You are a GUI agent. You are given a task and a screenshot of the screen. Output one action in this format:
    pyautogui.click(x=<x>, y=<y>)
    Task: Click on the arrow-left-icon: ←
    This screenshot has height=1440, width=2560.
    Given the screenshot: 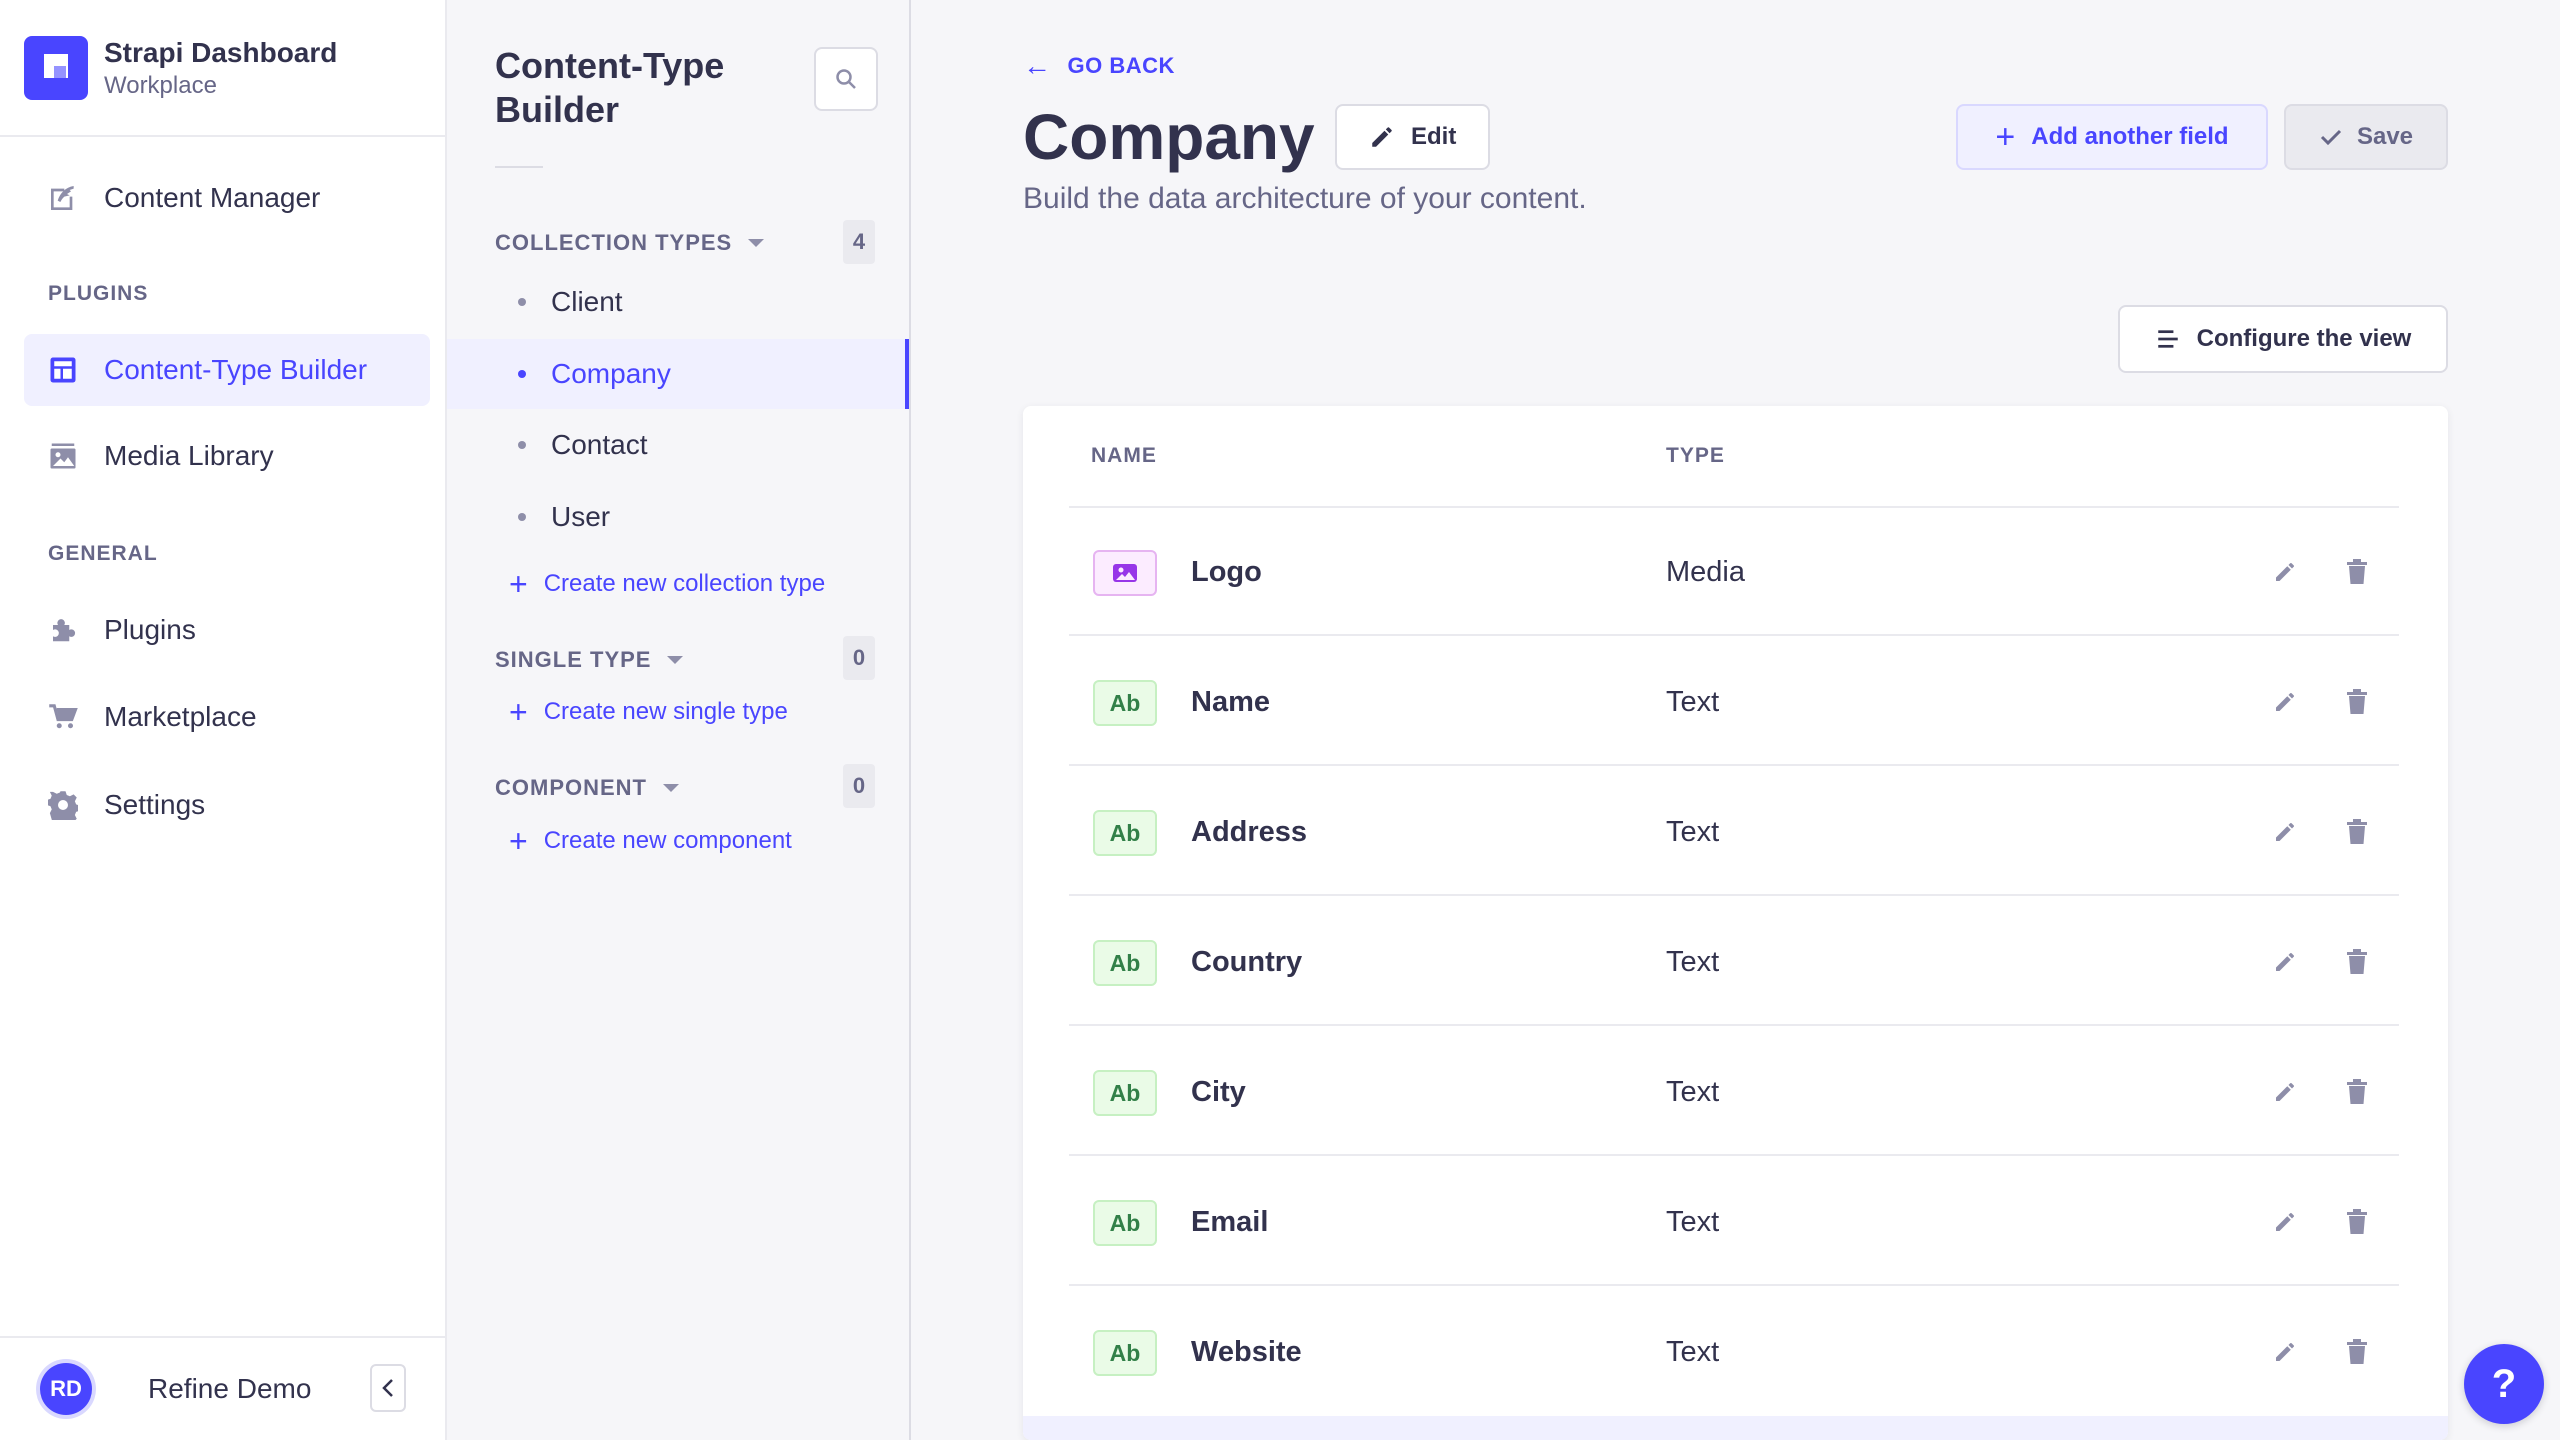 What is the action you would take?
    pyautogui.click(x=1037, y=65)
    